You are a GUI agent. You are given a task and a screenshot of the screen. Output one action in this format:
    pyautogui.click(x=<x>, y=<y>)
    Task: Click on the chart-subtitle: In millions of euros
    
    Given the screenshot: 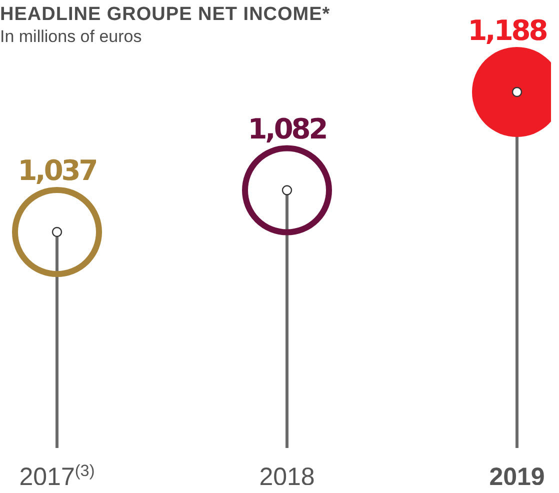 What is the action you would take?
    pyautogui.click(x=71, y=36)
    